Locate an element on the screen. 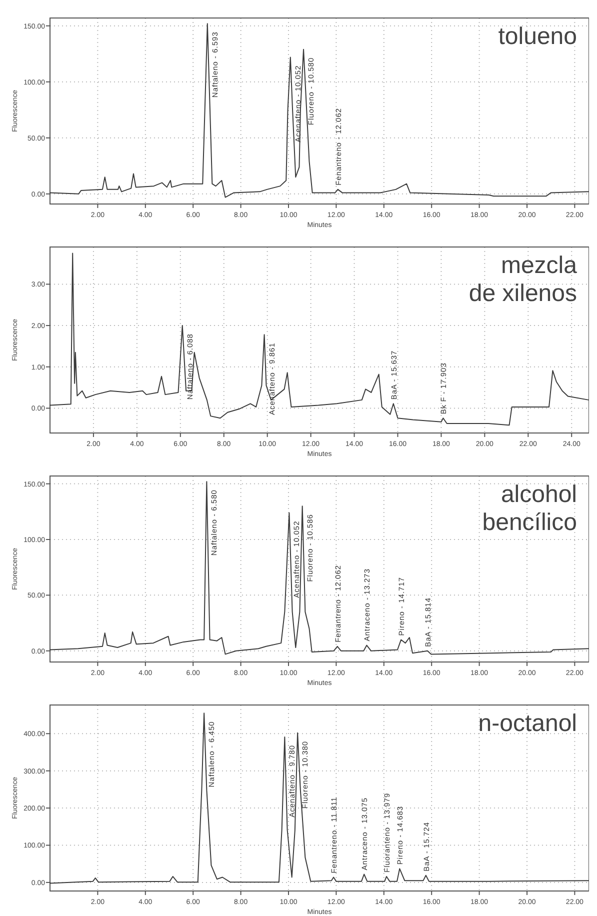 The height and width of the screenshot is (916, 597). text: alcohol bencílico is located at coordinates (529, 508).